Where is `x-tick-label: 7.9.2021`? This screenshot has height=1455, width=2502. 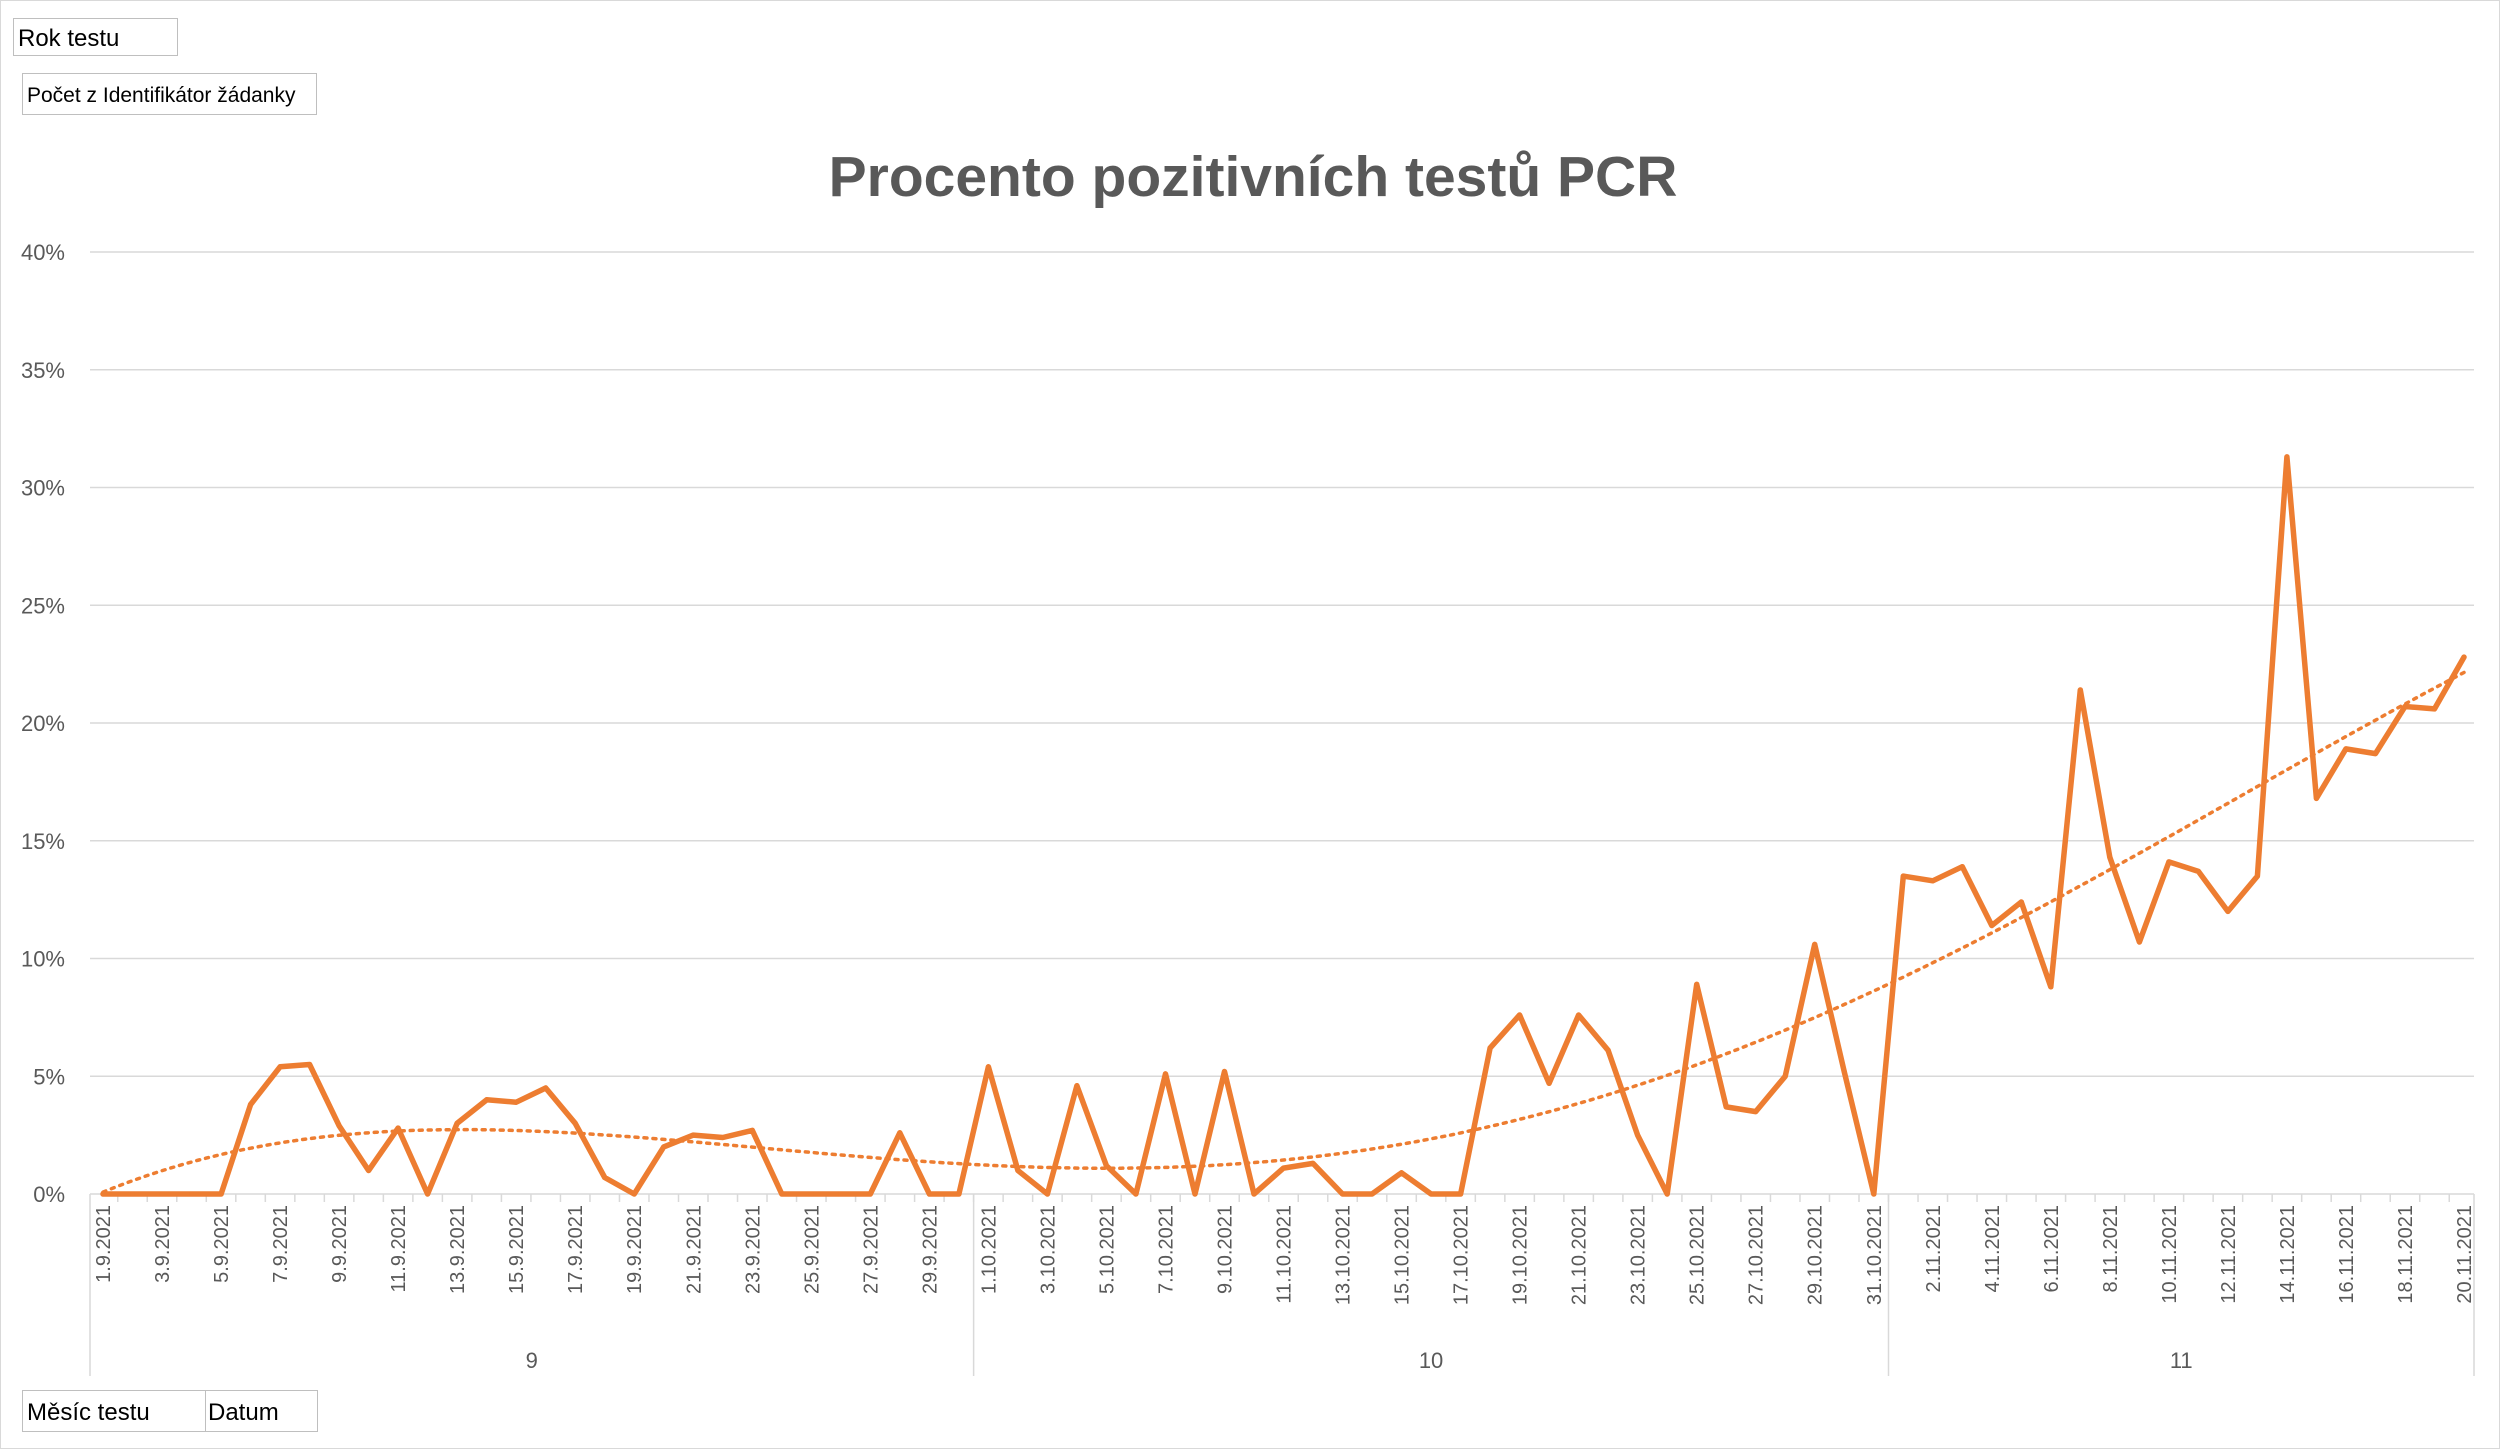
x-tick-label: 7.9.2021 is located at coordinates (281, 1244).